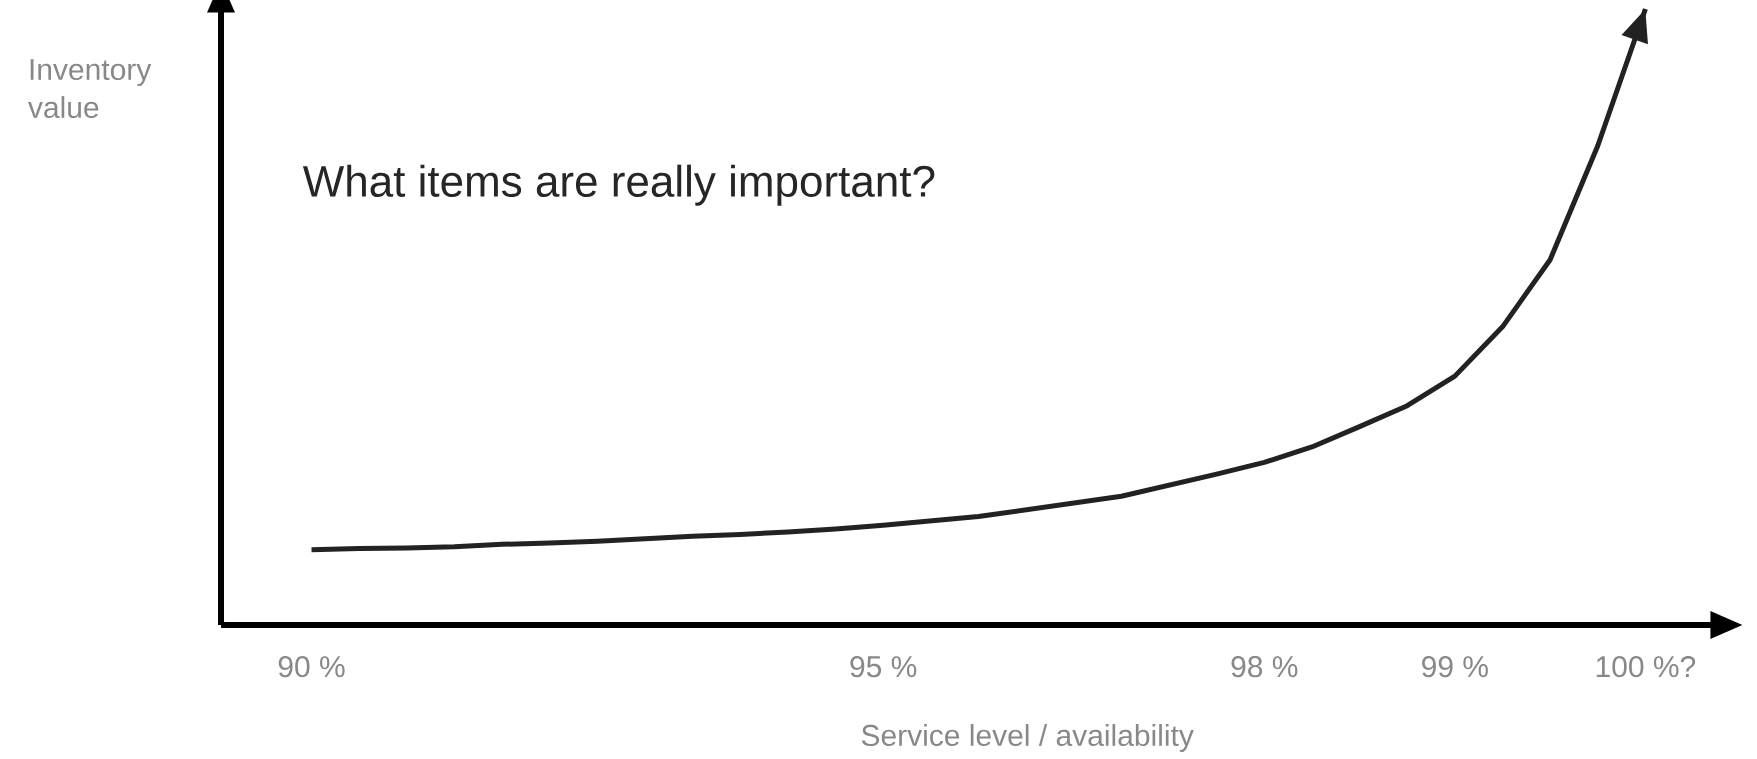 Image resolution: width=1757 pixels, height=759 pixels. Describe the element at coordinates (1027, 738) in the screenshot. I see `x-axis-title: Service level / availability` at that location.